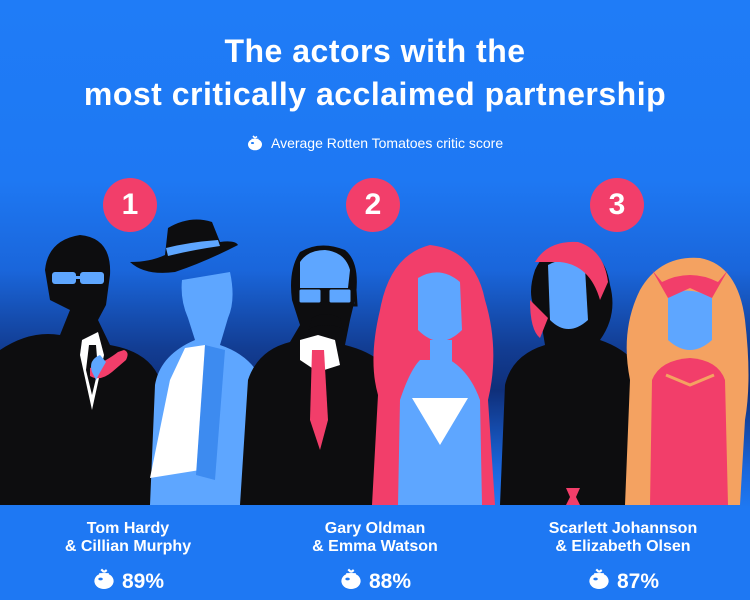 This screenshot has height=600, width=750. What do you see at coordinates (375, 546) in the screenshot?
I see `partnership-2-line-2: & Emma Watson` at bounding box center [375, 546].